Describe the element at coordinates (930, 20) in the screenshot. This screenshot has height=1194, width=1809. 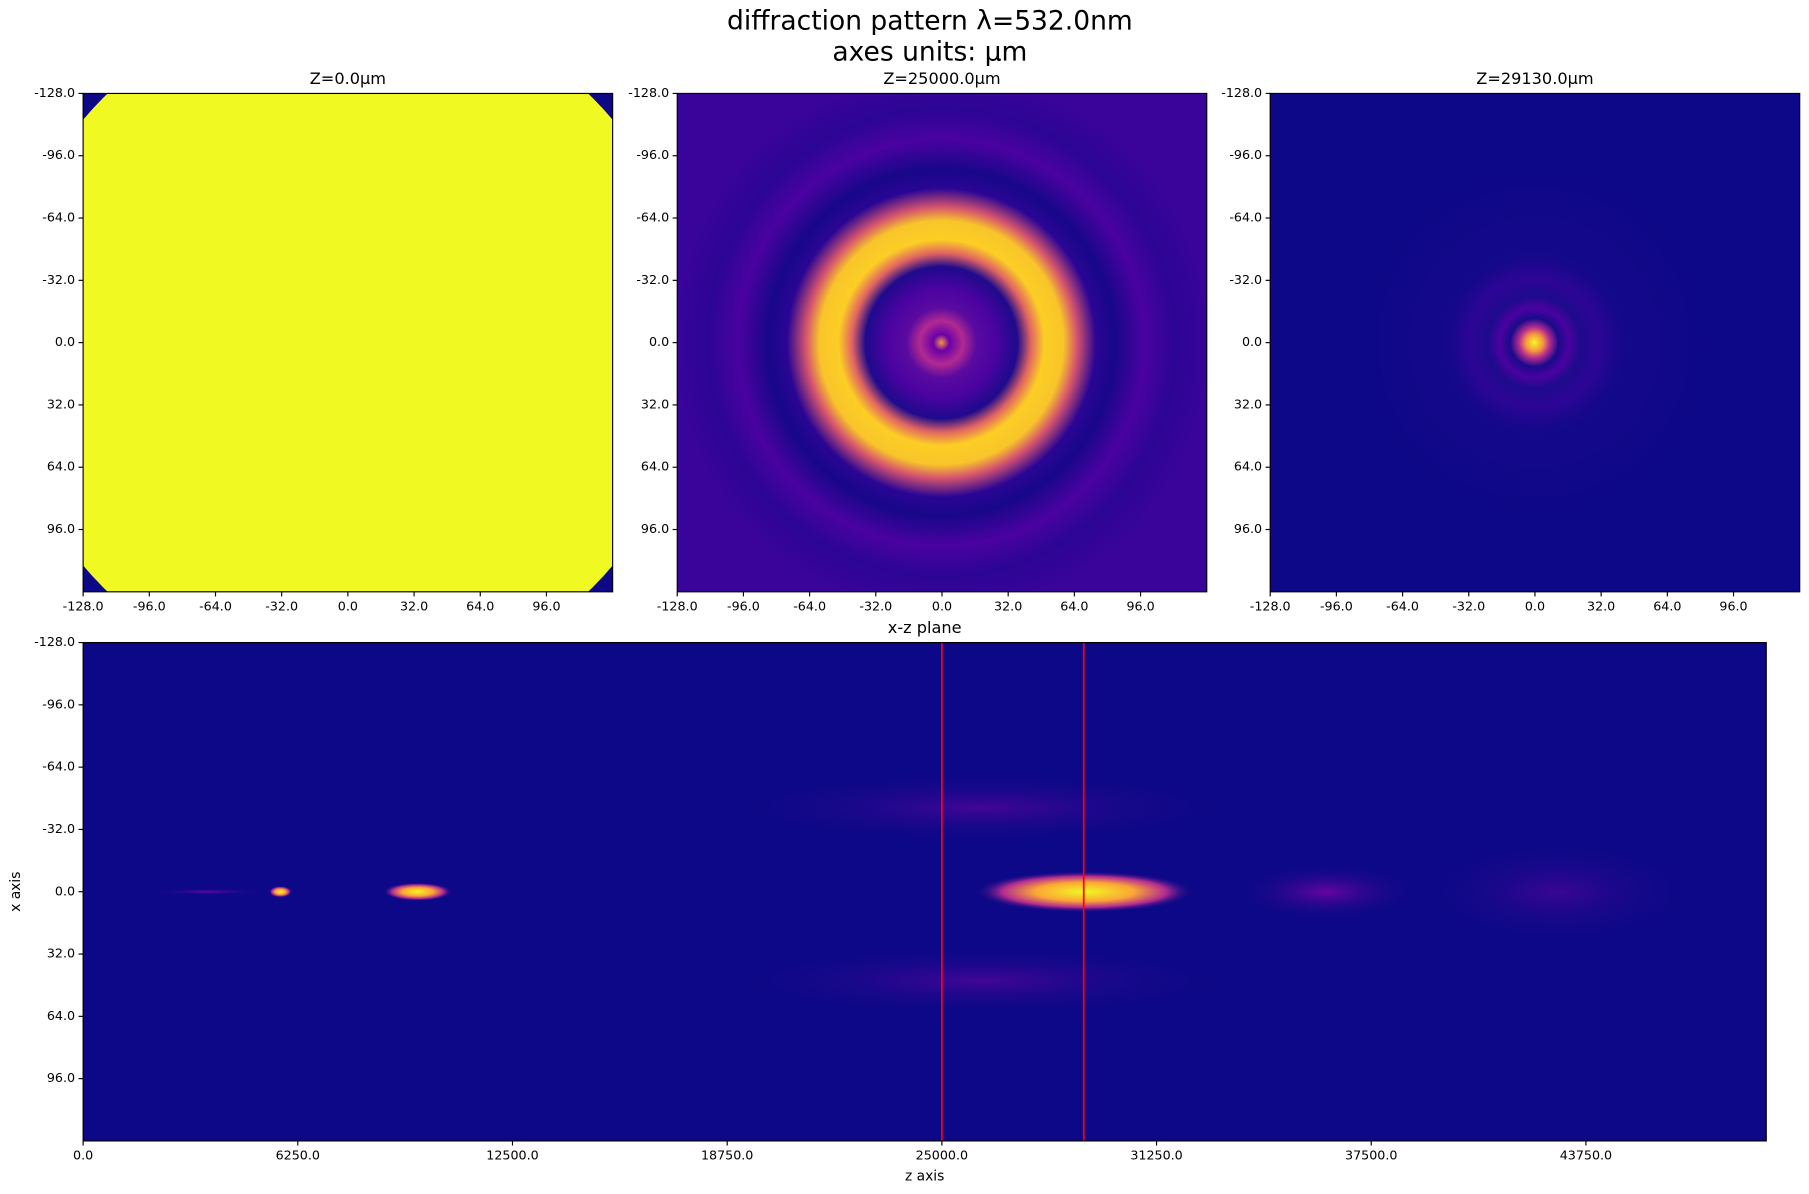
I see `suptitle: diffraction pattern λ=532.0nm` at that location.